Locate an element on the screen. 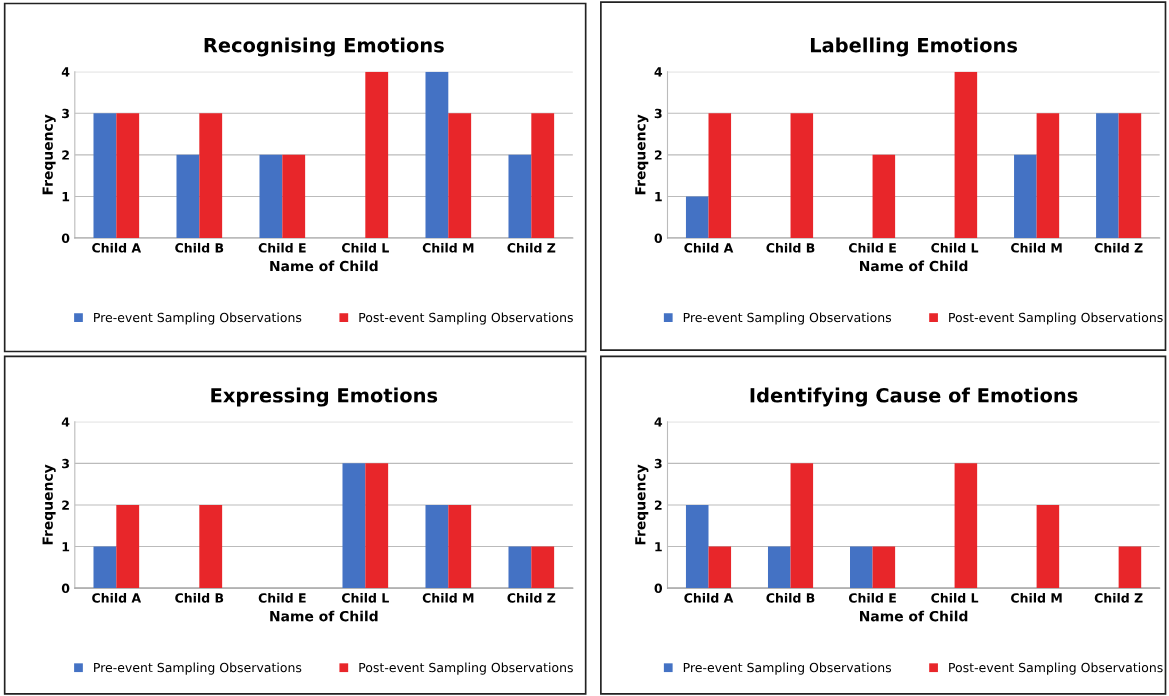 The height and width of the screenshot is (696, 1169). chart-title: Labelling Emotions is located at coordinates (914, 47).